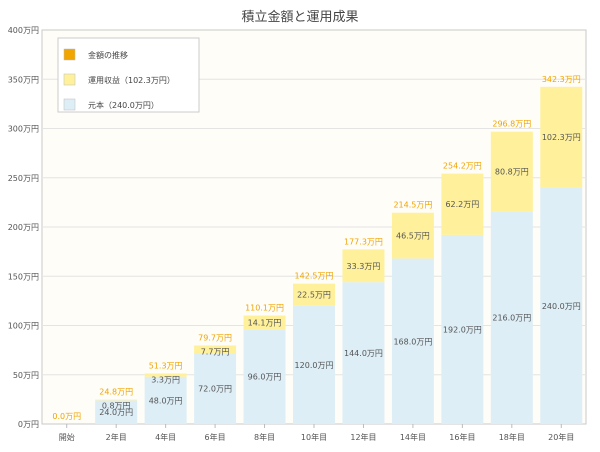  Describe the element at coordinates (299, 17) in the screenshot. I see `chart-title: 積立金額と運用成果` at that location.